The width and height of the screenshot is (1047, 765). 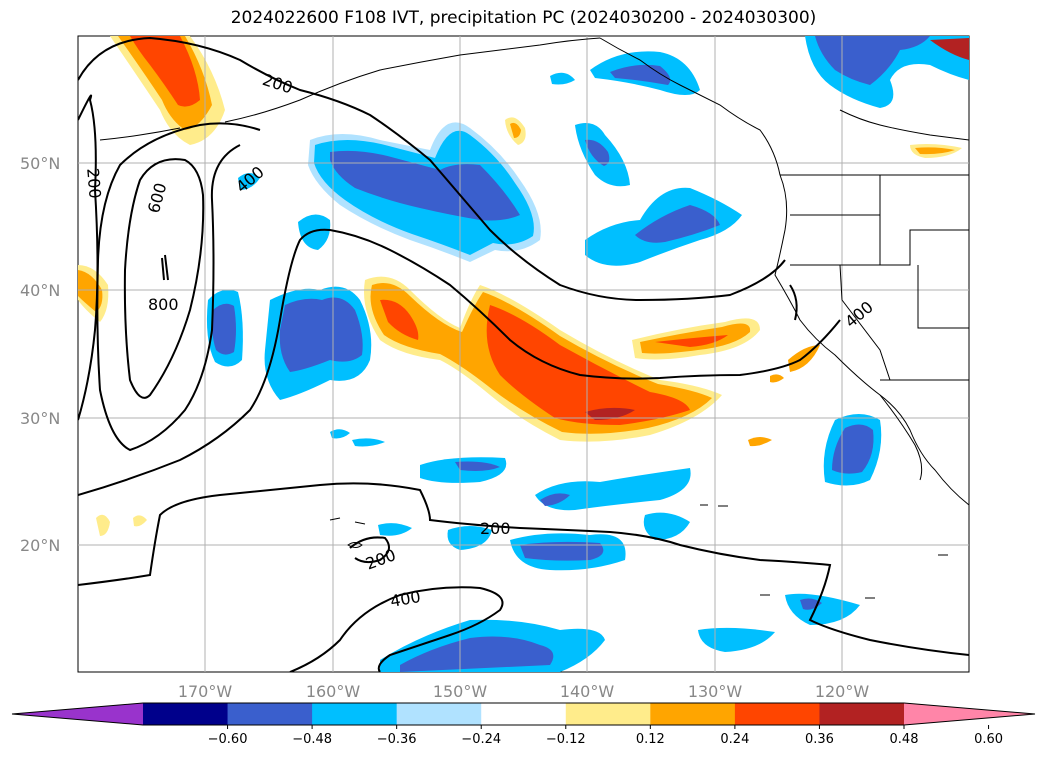 I want to click on colorbar-outline, so click(x=523, y=714).